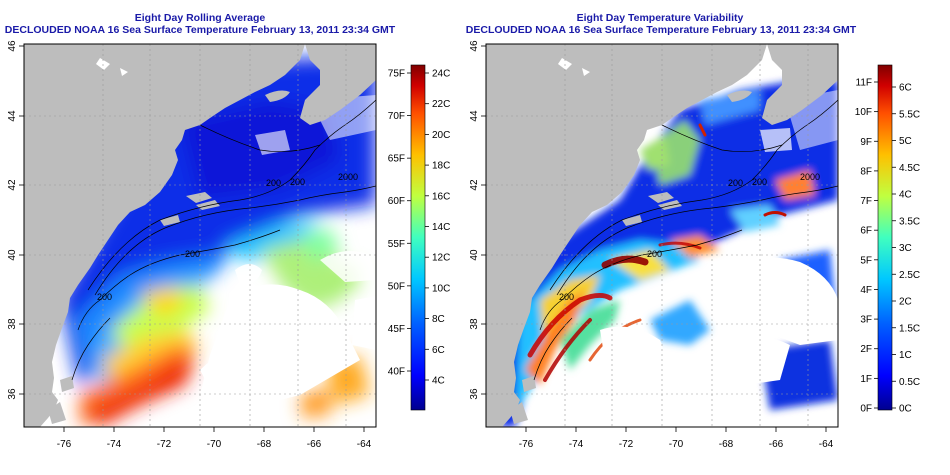 This screenshot has width=950, height=475. What do you see at coordinates (441, 166) in the screenshot?
I see `colorbar-c-label: 18C` at bounding box center [441, 166].